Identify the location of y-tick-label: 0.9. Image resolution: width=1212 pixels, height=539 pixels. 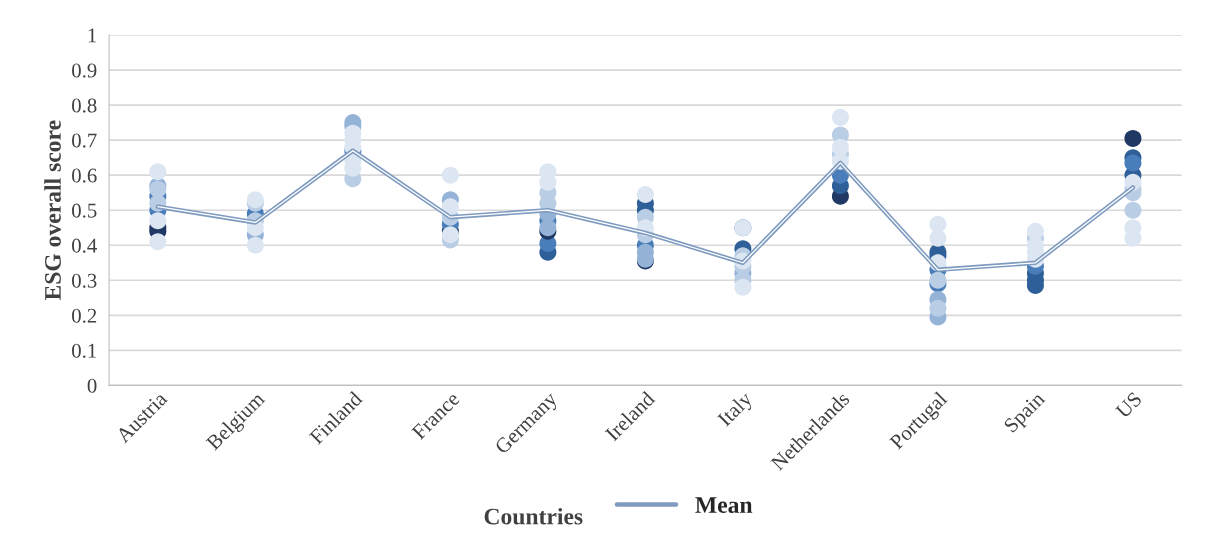
(84, 70).